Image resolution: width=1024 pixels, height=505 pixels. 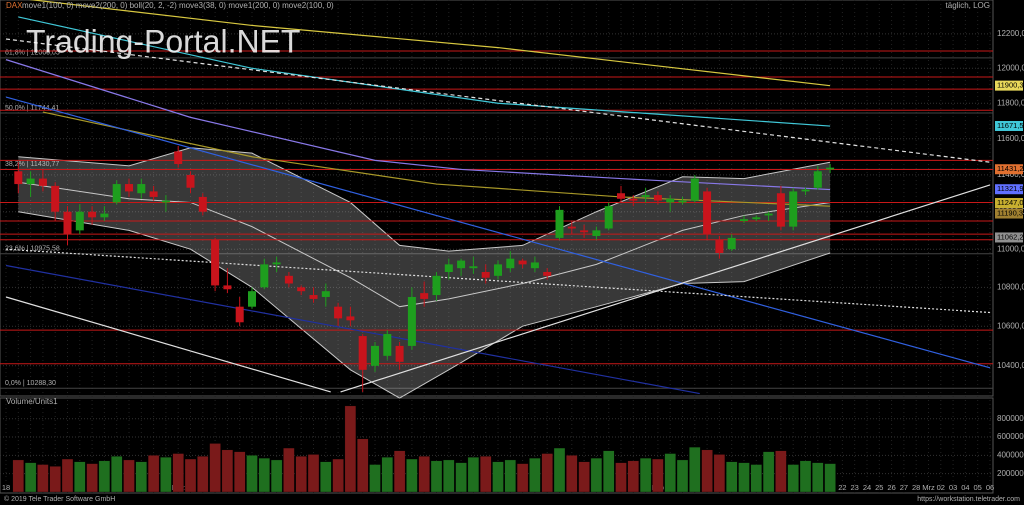 What do you see at coordinates (32, 164) in the screenshot?
I see `fib-label: 38,2% | 11430,77` at bounding box center [32, 164].